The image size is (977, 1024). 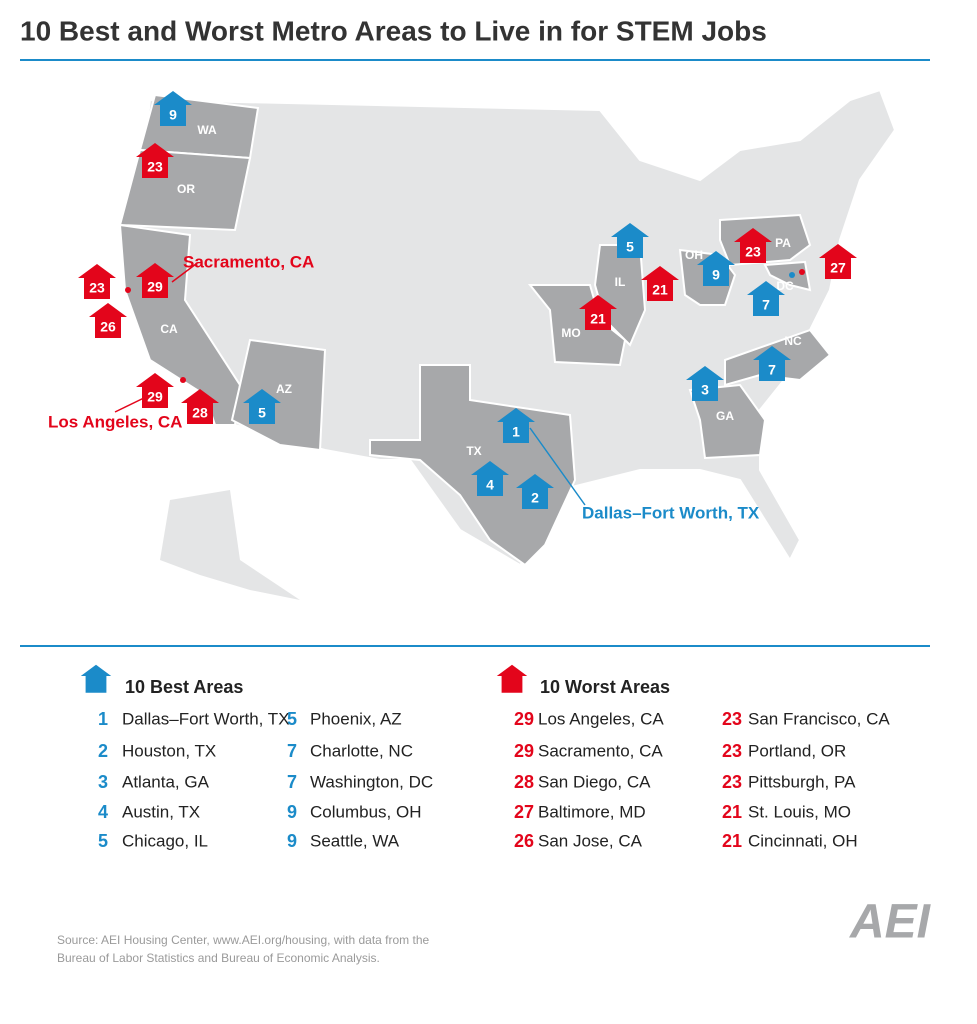 I want to click on state-label: OH, so click(x=694, y=255).